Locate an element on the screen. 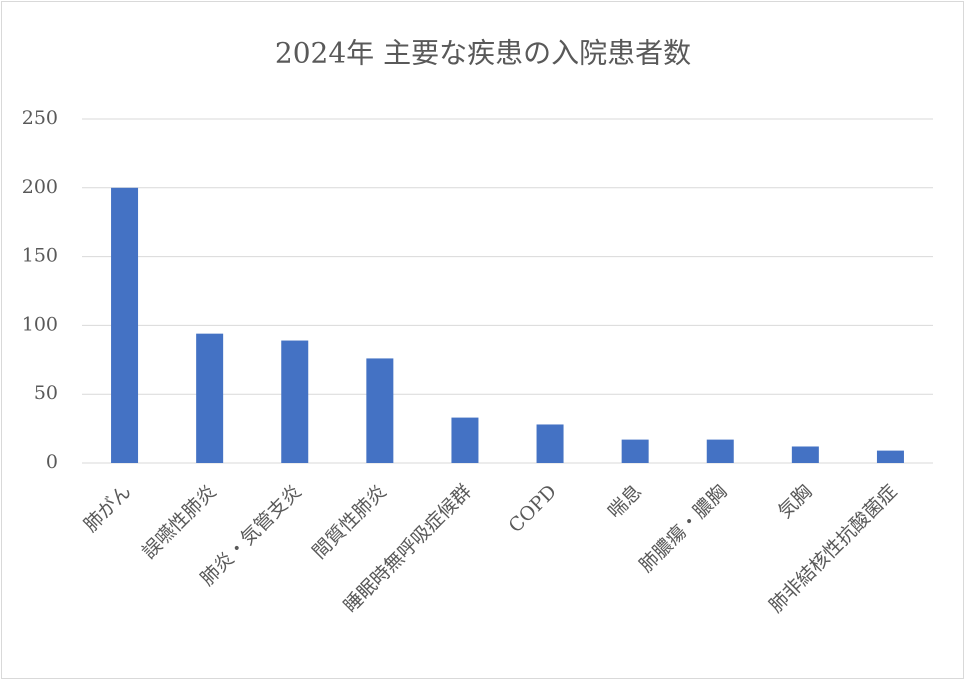  y-tick-label: 100 is located at coordinates (40, 324).